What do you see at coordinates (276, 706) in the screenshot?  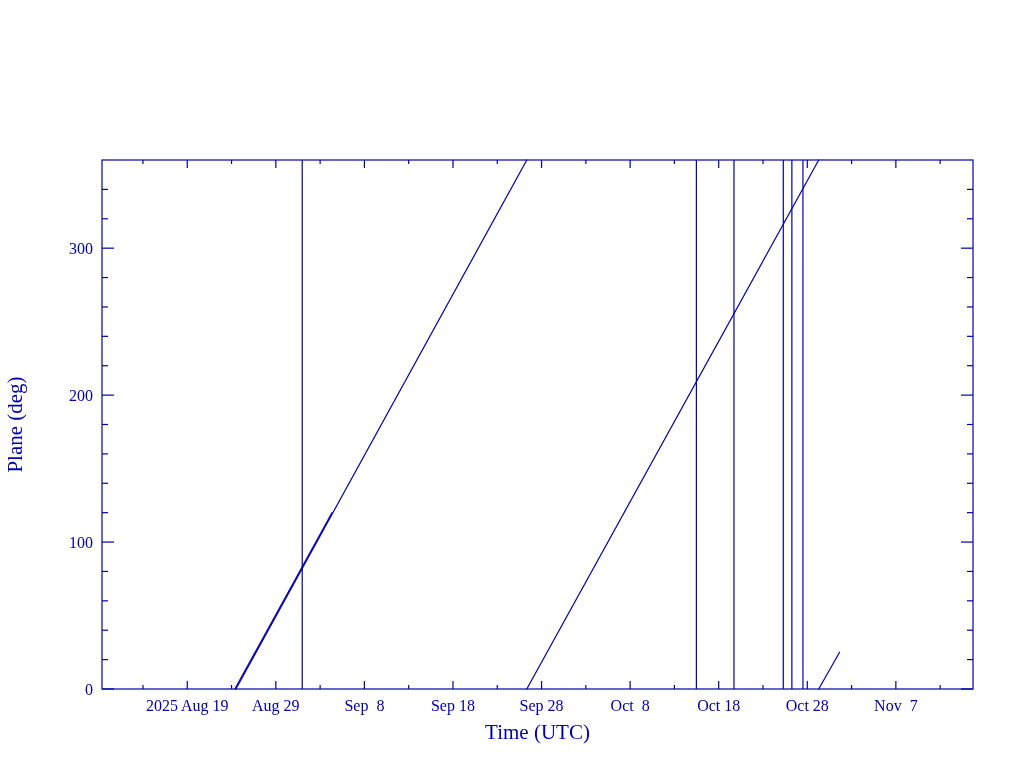 I see `x-tick-label: Aug 29` at bounding box center [276, 706].